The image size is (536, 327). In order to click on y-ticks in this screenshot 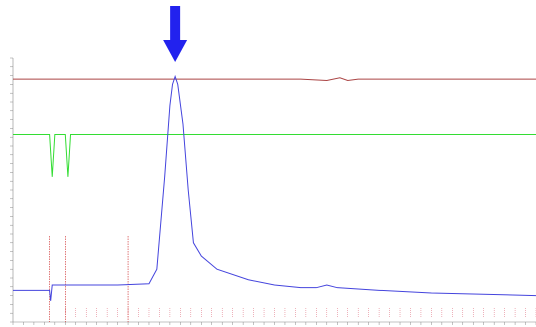, I will do `click(11, 190)`.